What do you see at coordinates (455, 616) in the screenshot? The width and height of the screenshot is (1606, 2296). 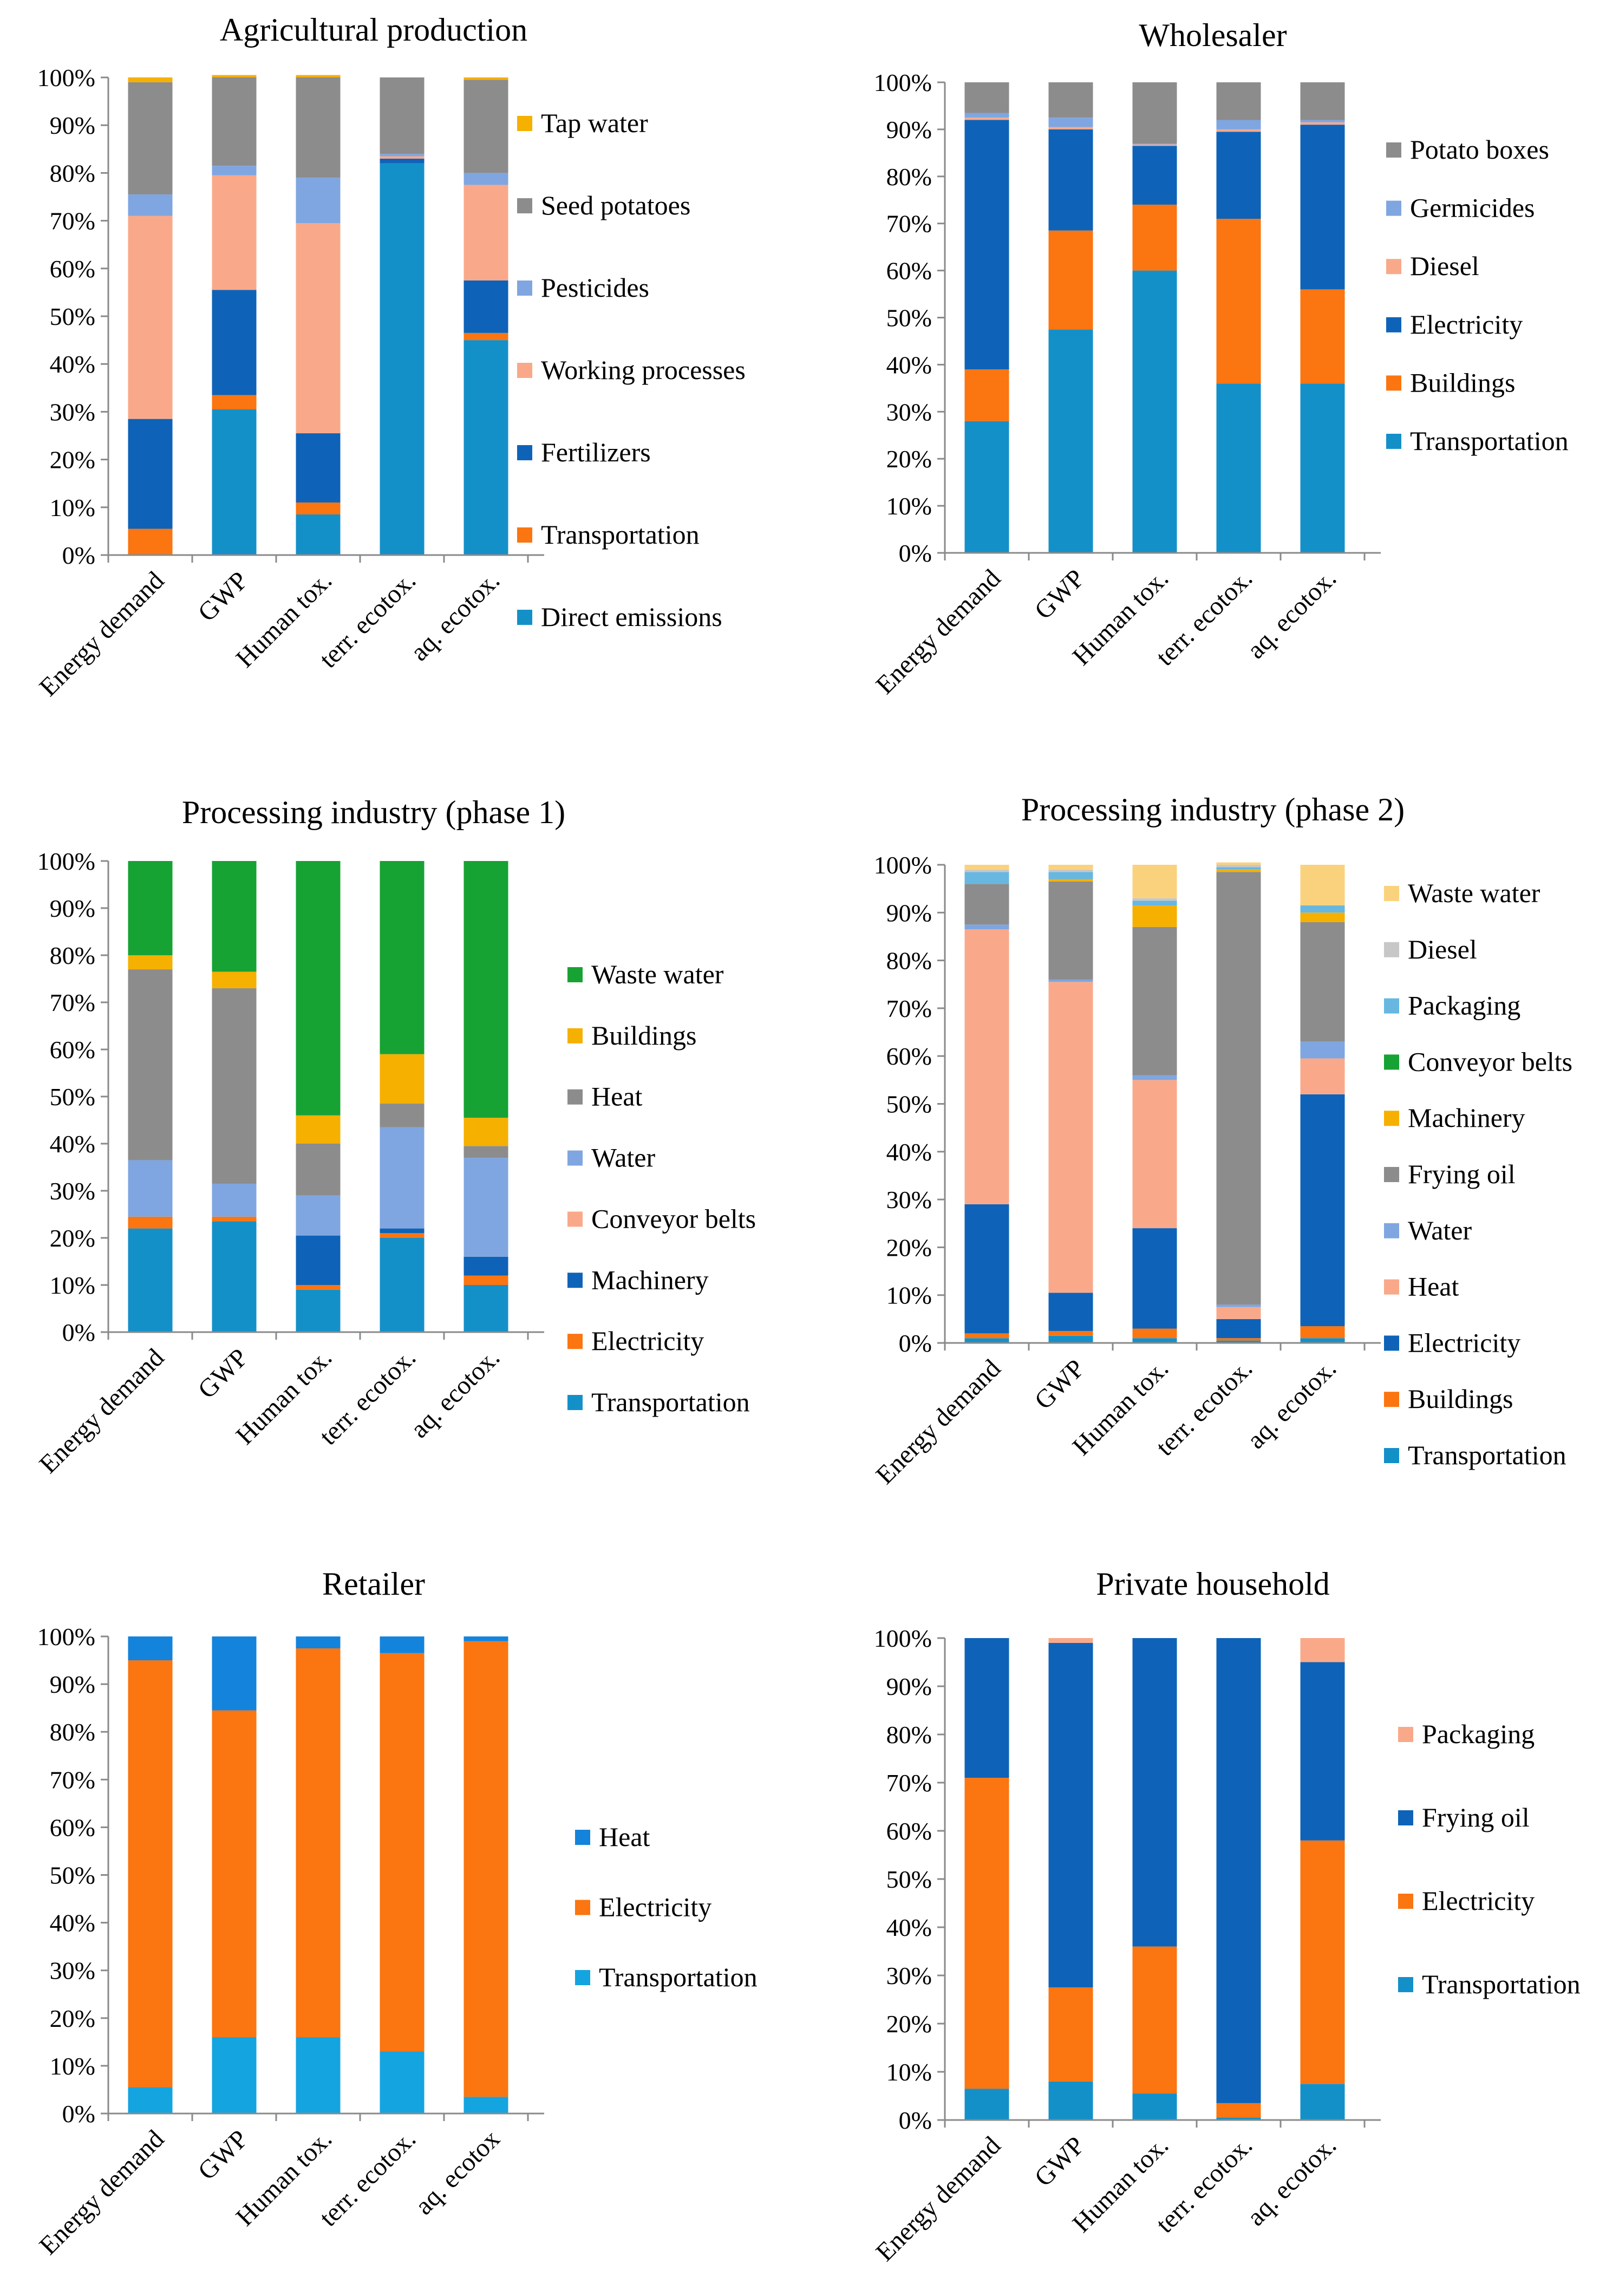 I see `x-tick-label: aq. ecotox.` at bounding box center [455, 616].